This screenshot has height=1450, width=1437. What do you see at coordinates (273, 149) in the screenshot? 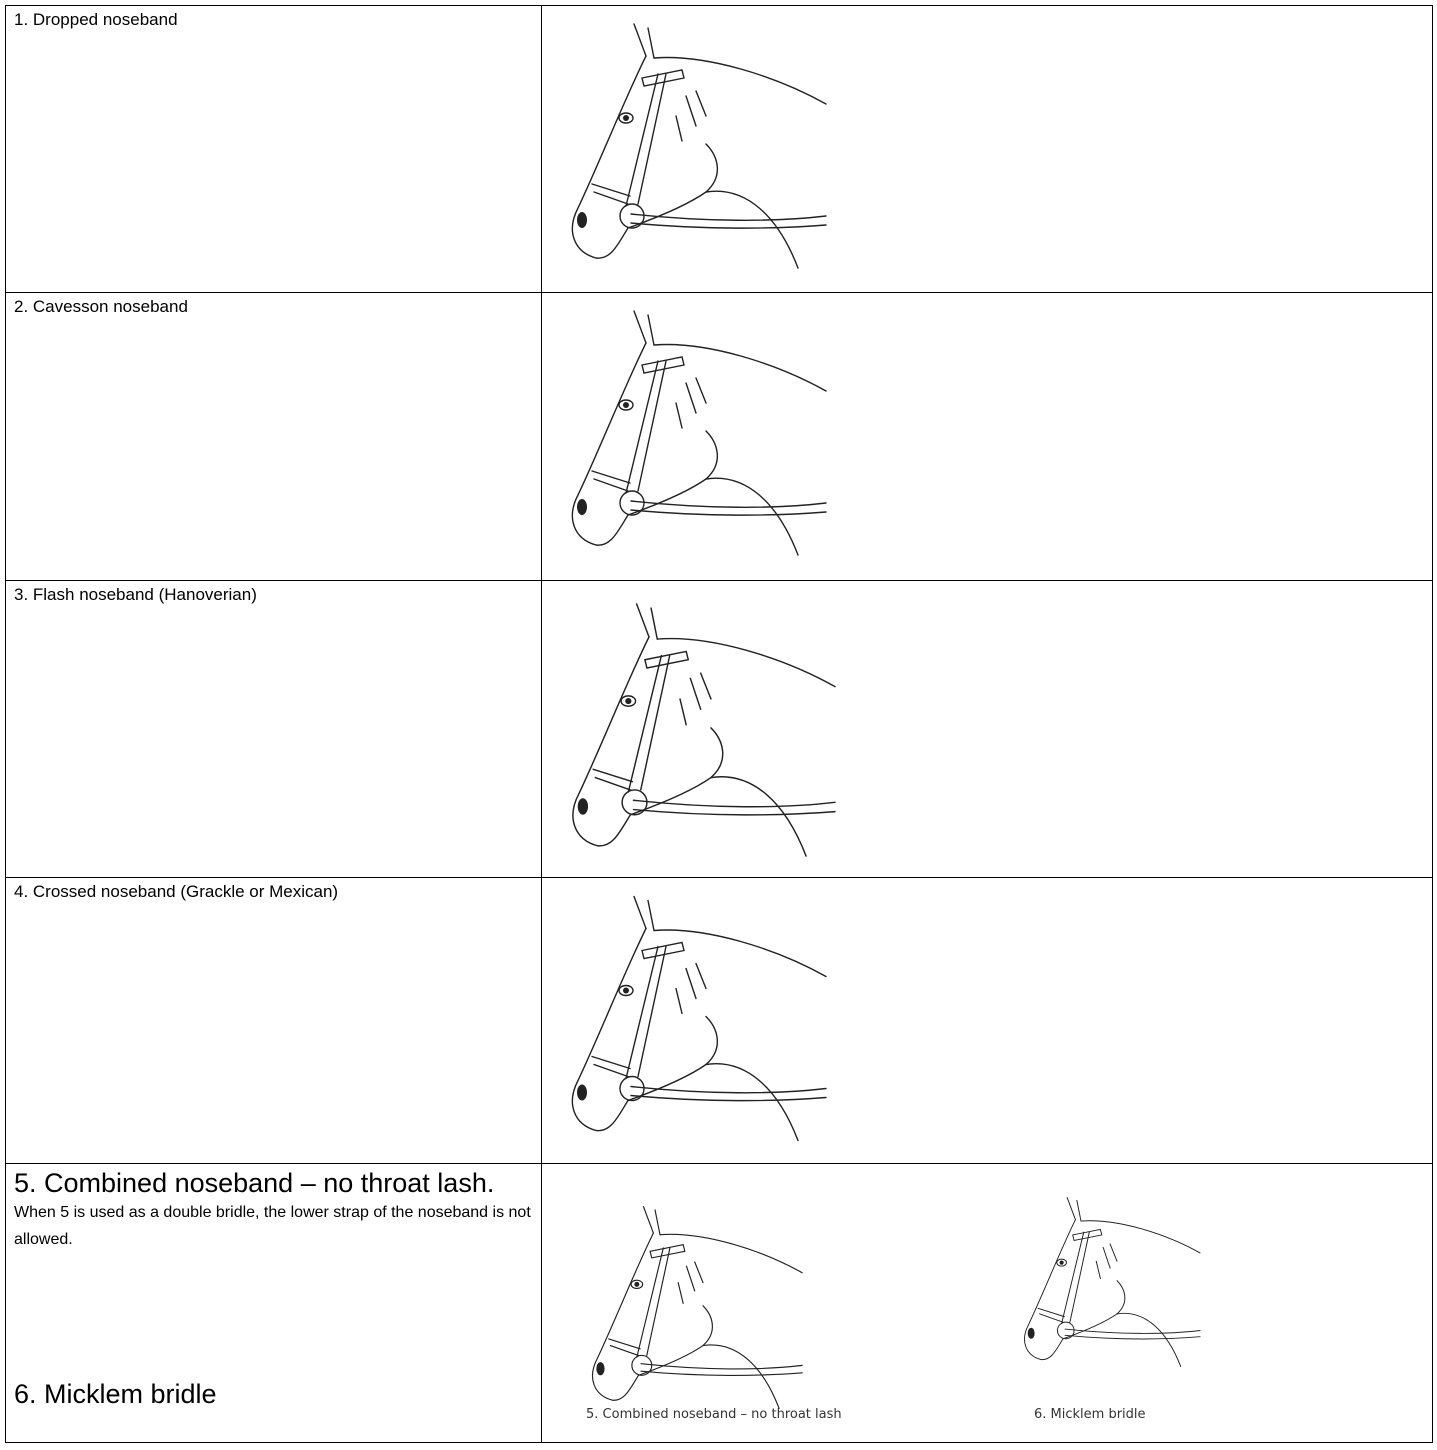
I see `row-label: 1. Dropped noseband` at bounding box center [273, 149].